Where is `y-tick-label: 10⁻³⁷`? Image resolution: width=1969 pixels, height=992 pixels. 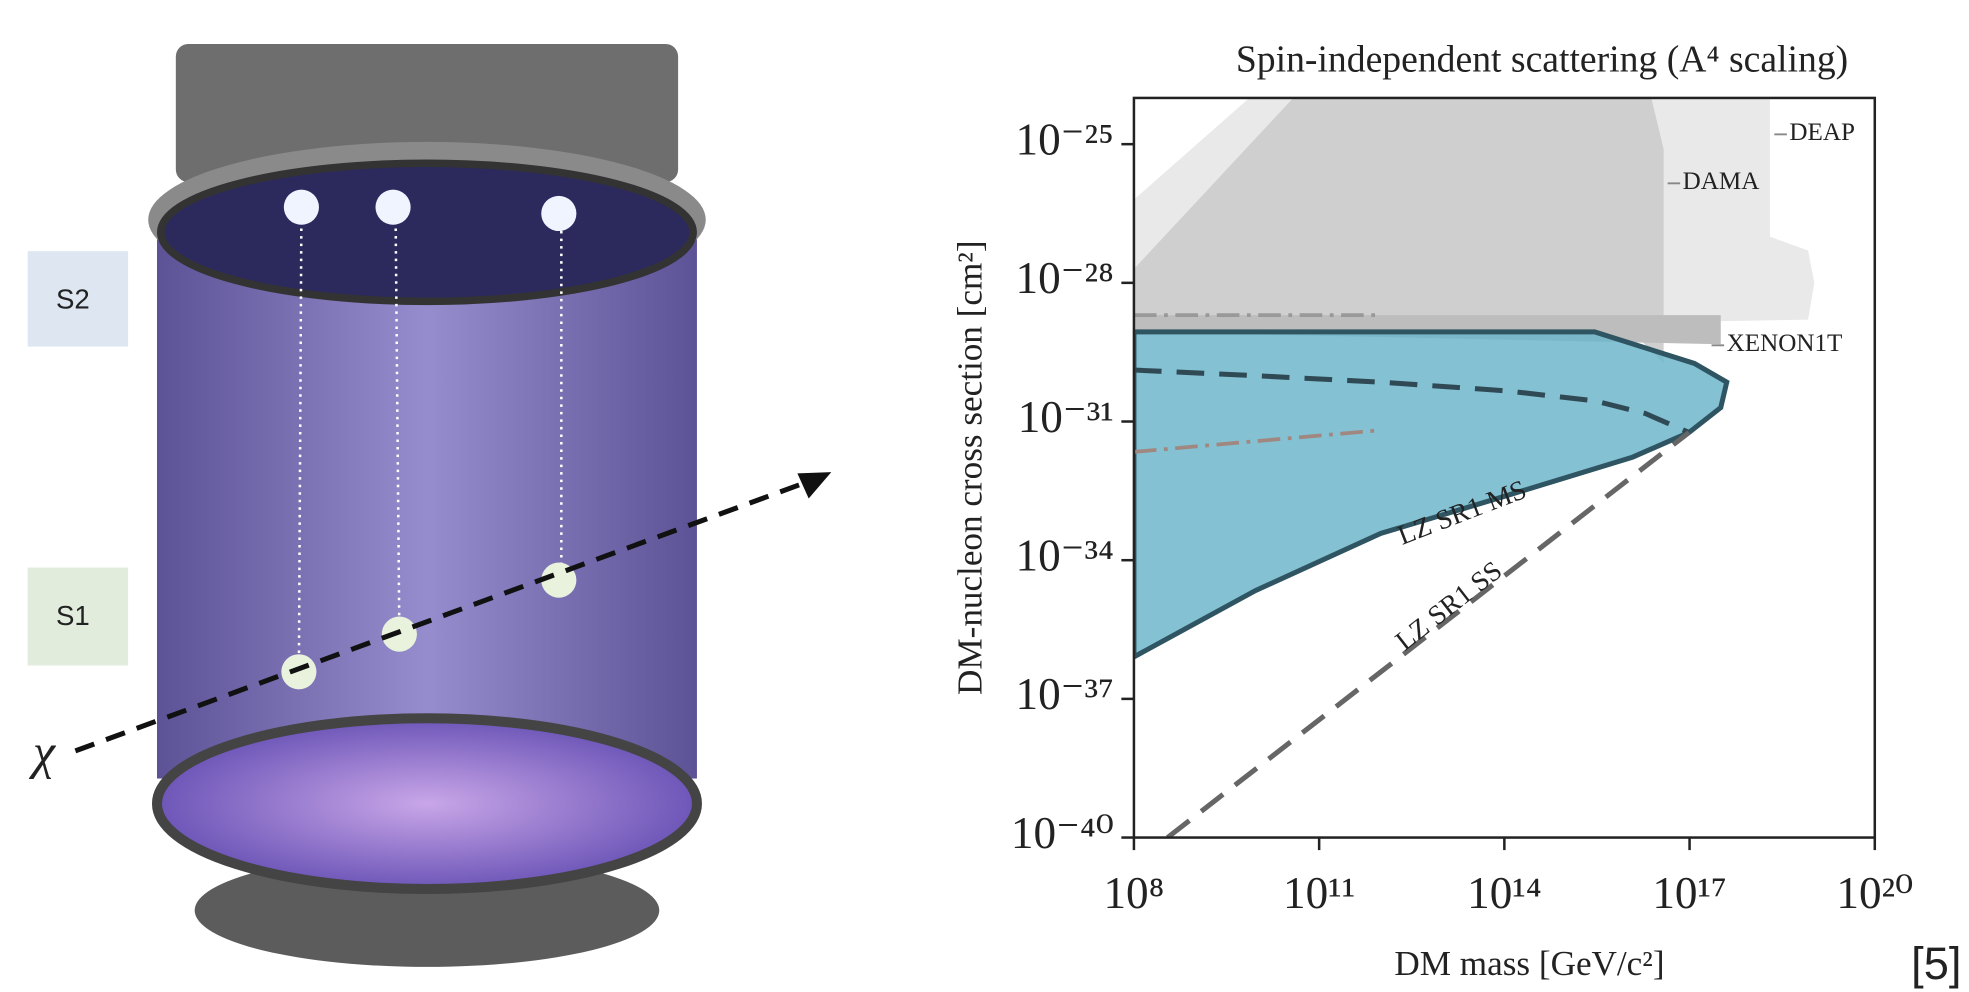
y-tick-label: 10⁻³⁷ is located at coordinates (1064, 694).